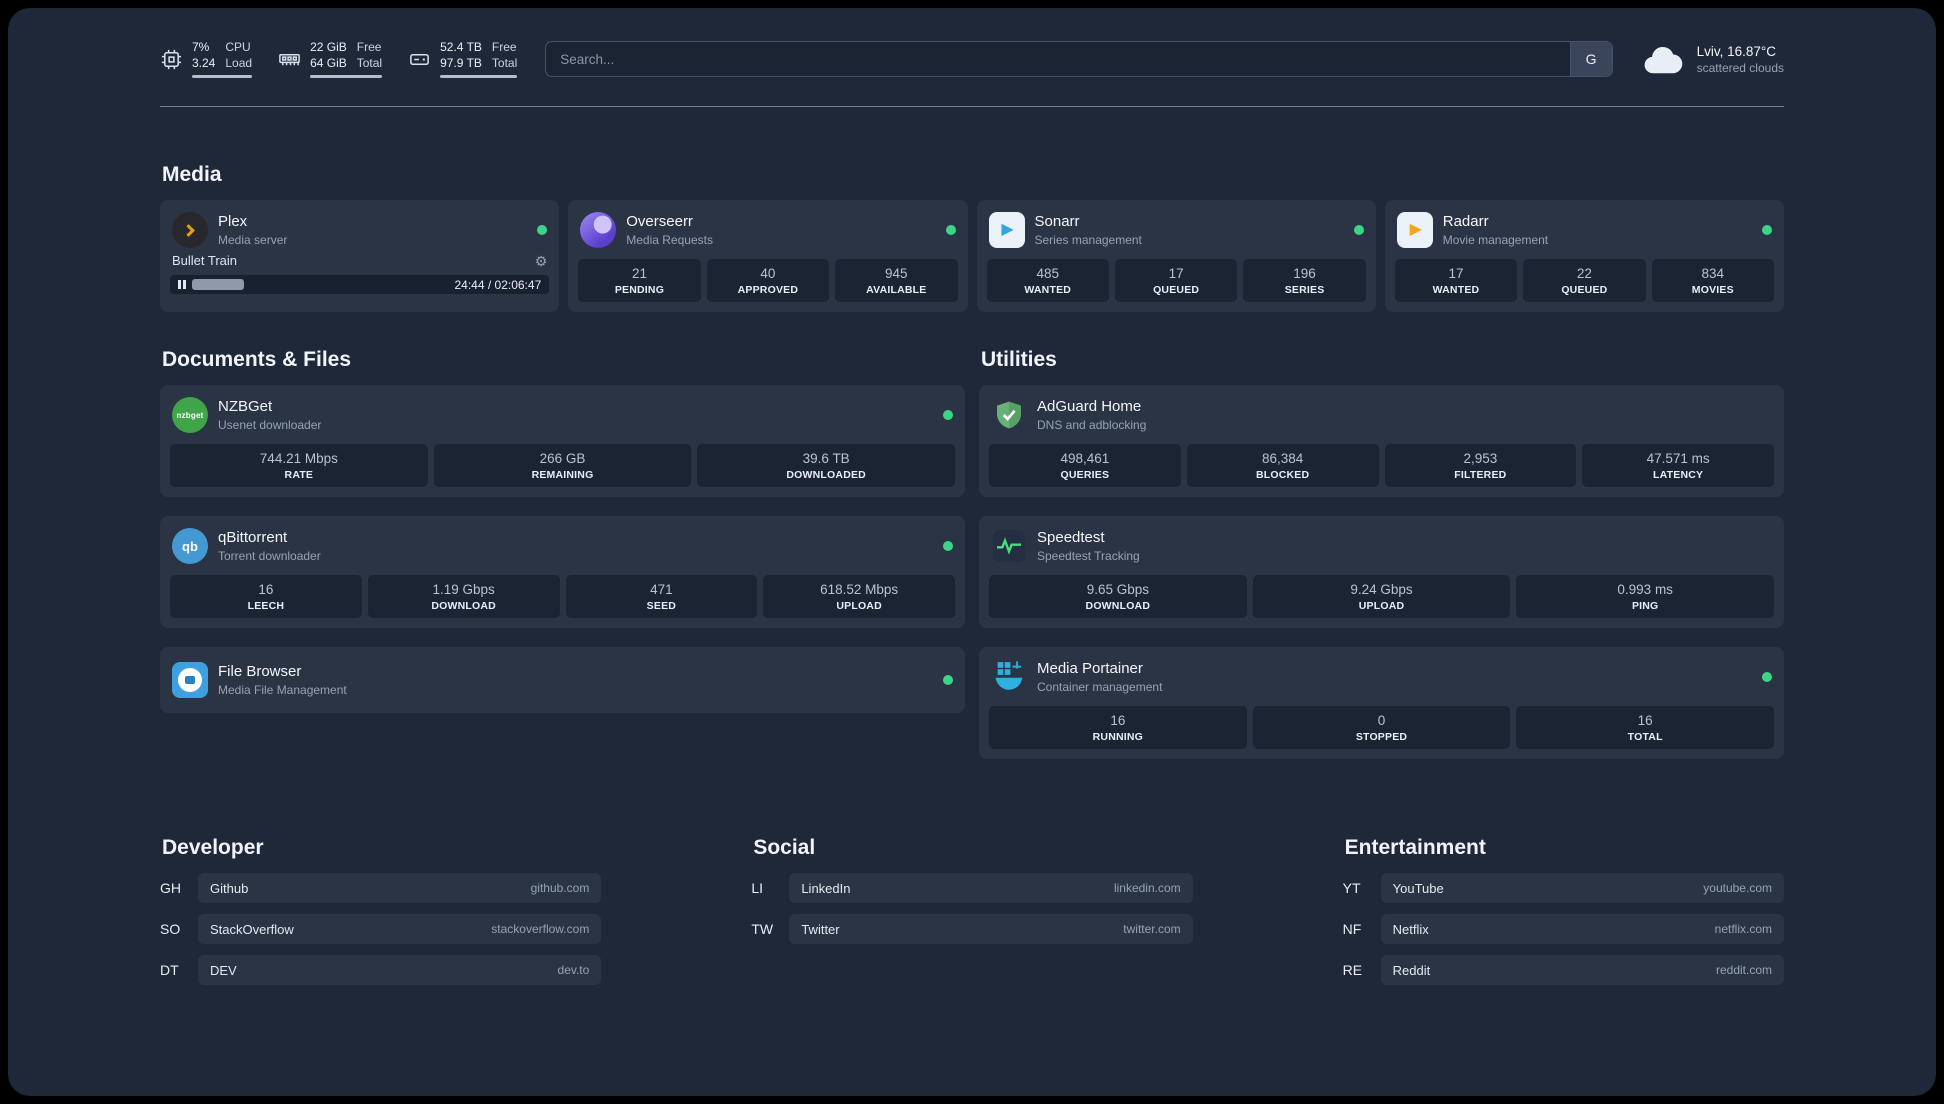  I want to click on stat-tile: 9.65 Gbps DOWNLOAD, so click(1118, 597).